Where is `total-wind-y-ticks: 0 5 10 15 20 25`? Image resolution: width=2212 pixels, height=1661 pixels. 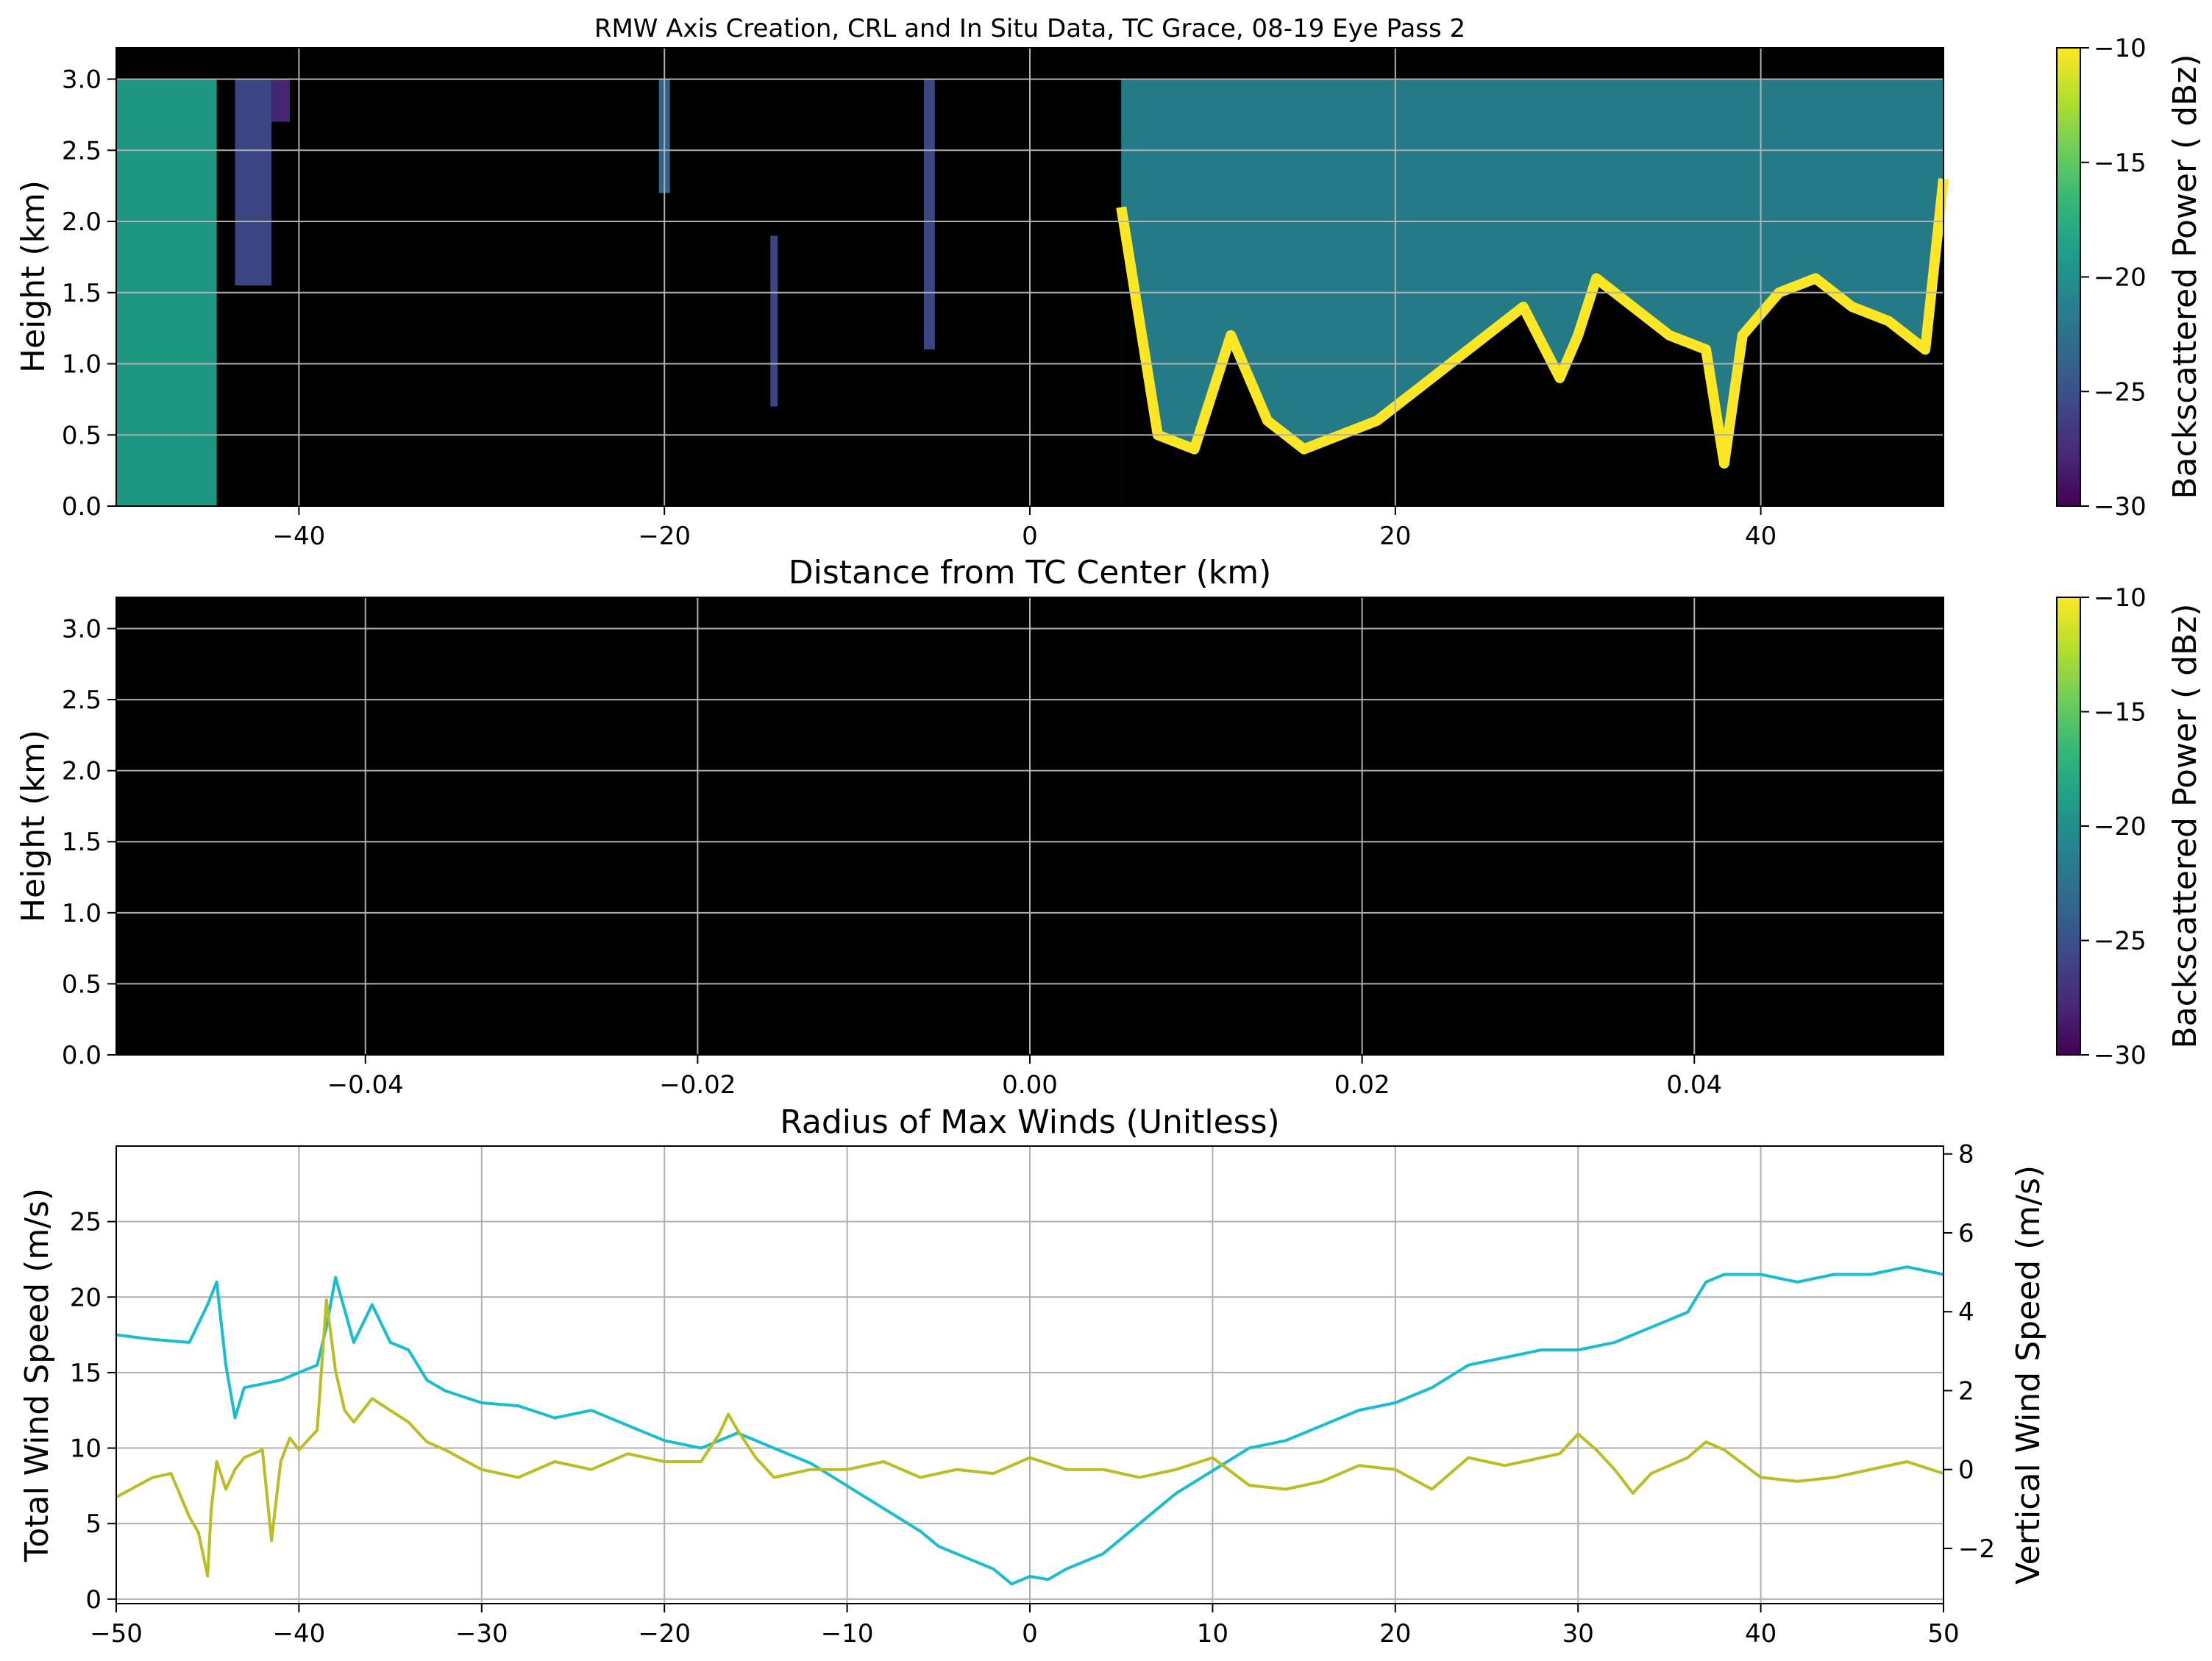 total-wind-y-ticks: 0 5 10 15 20 25 is located at coordinates (93, 1412).